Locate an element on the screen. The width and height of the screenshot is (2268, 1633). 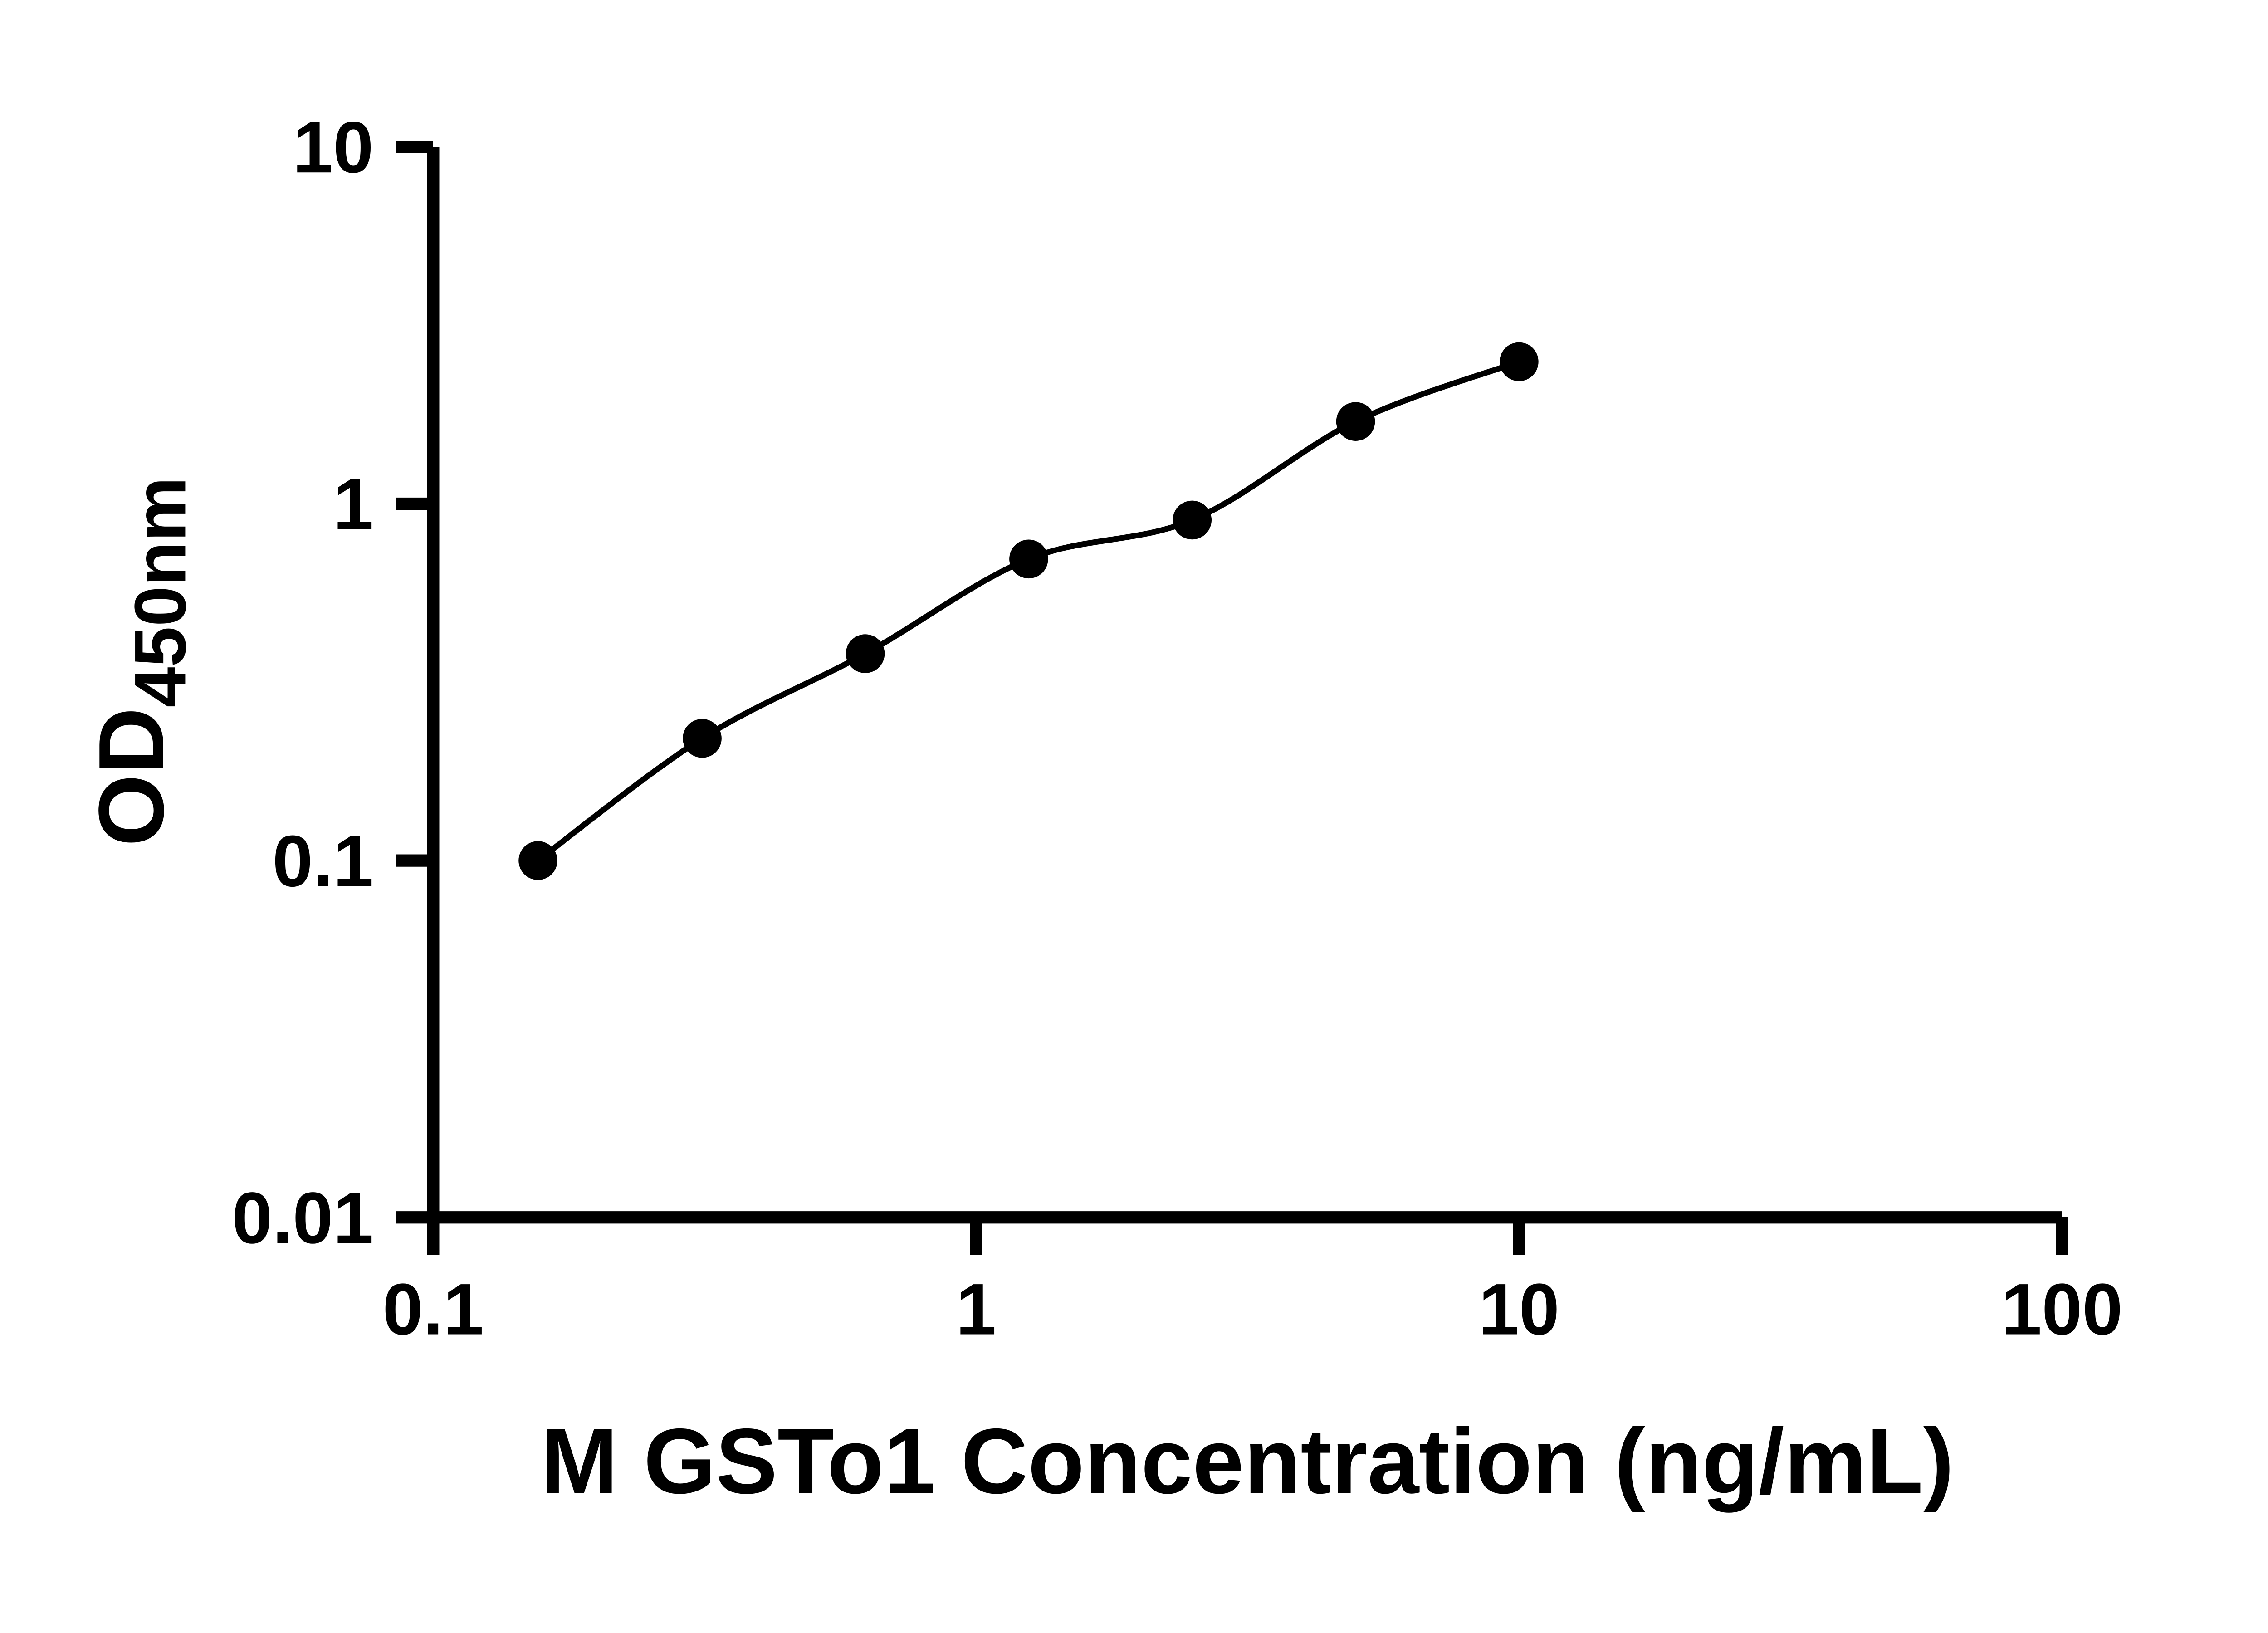
y-tick-label: 1 is located at coordinates (353, 504).